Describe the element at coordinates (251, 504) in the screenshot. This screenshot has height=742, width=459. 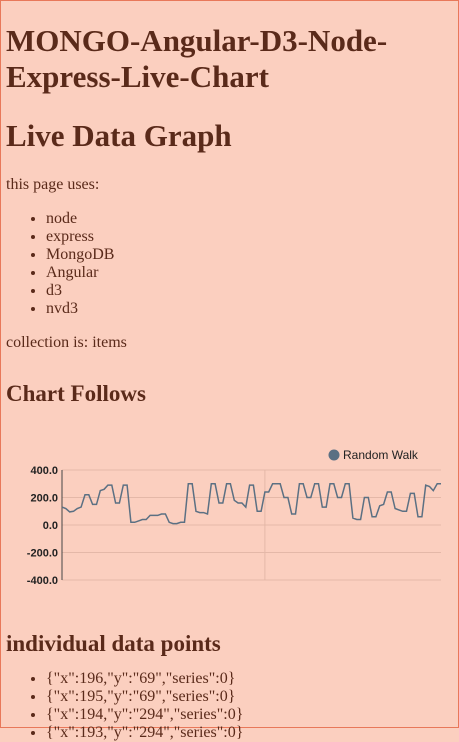
I see `series-line` at that location.